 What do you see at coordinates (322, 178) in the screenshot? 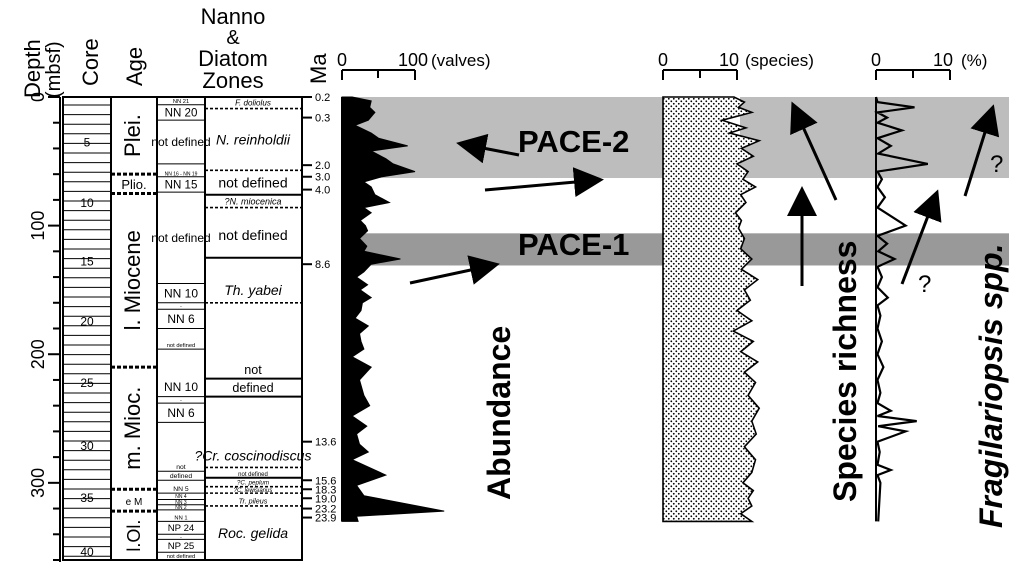
I see `ma-label: 3.0` at bounding box center [322, 178].